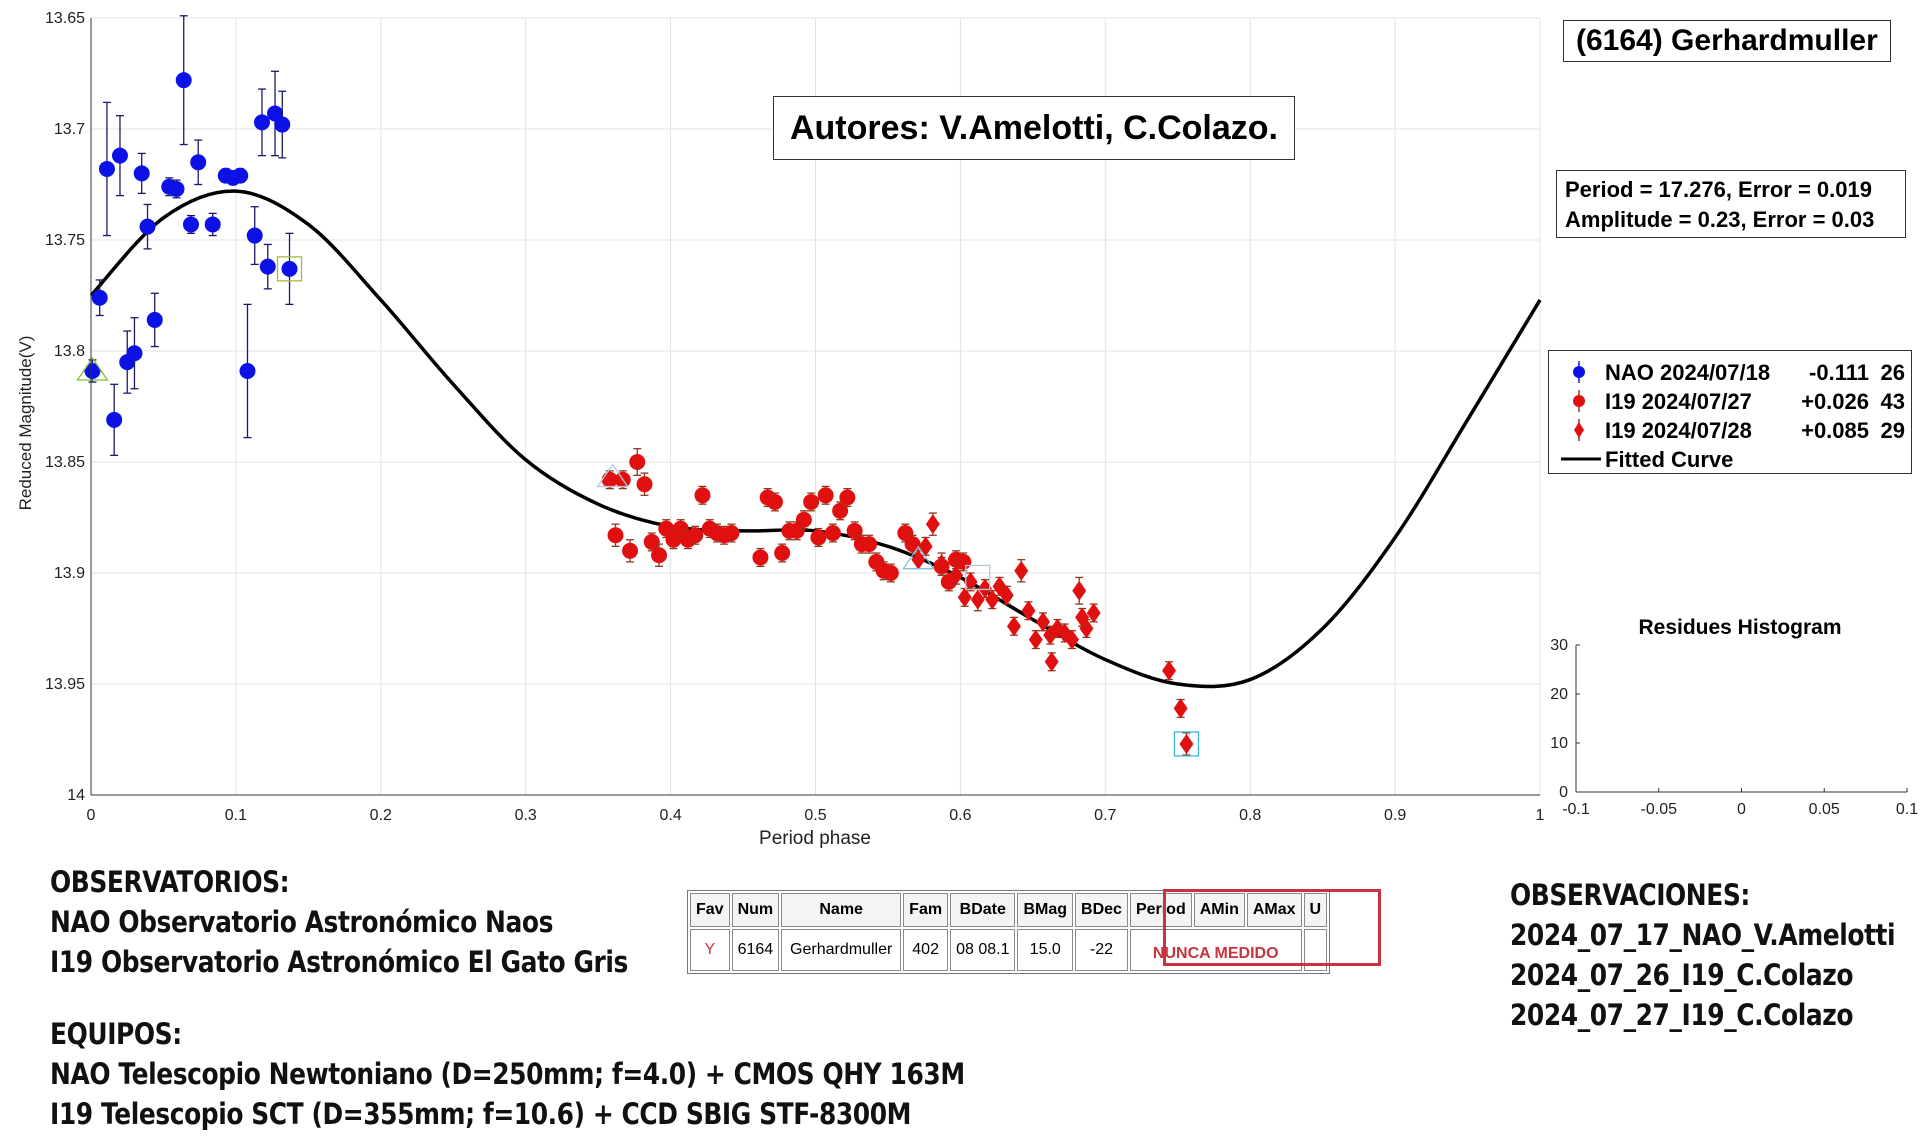  Describe the element at coordinates (170, 882) in the screenshot. I see `observatorios-heading: OBSERVATORIOS:` at that location.